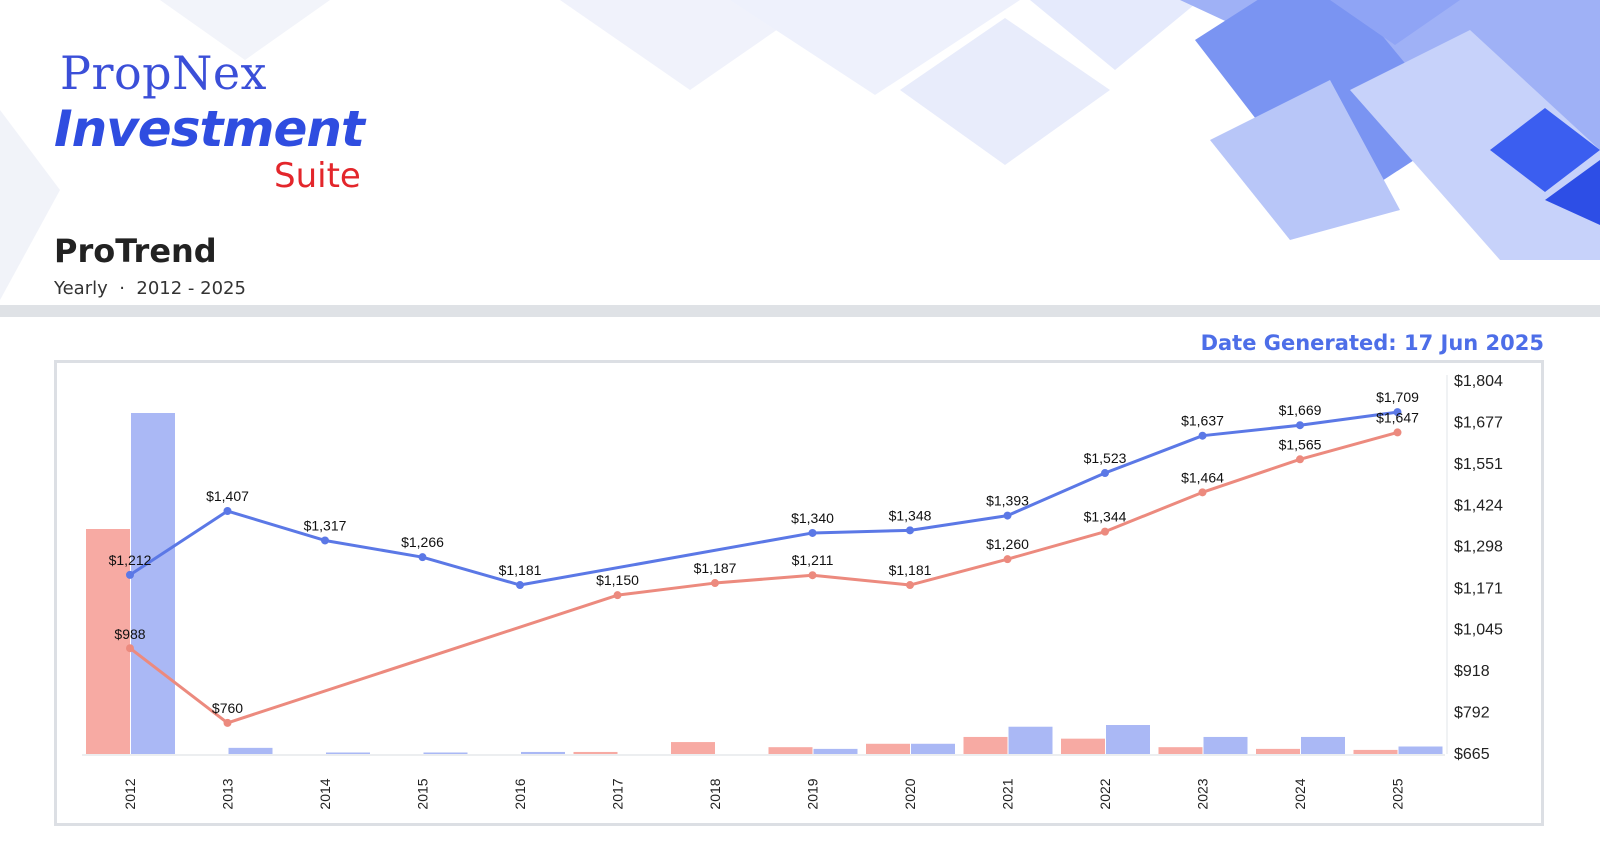  What do you see at coordinates (800, 311) in the screenshot?
I see `header-divider` at bounding box center [800, 311].